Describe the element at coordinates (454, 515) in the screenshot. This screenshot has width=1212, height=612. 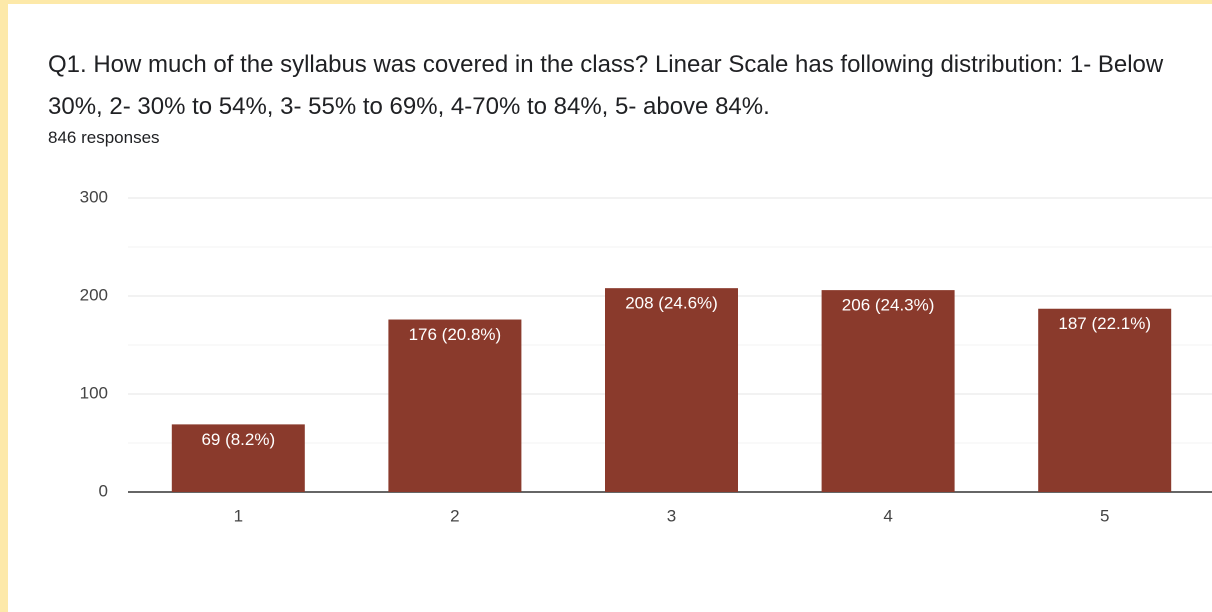
I see `x-tick-label: 2` at that location.